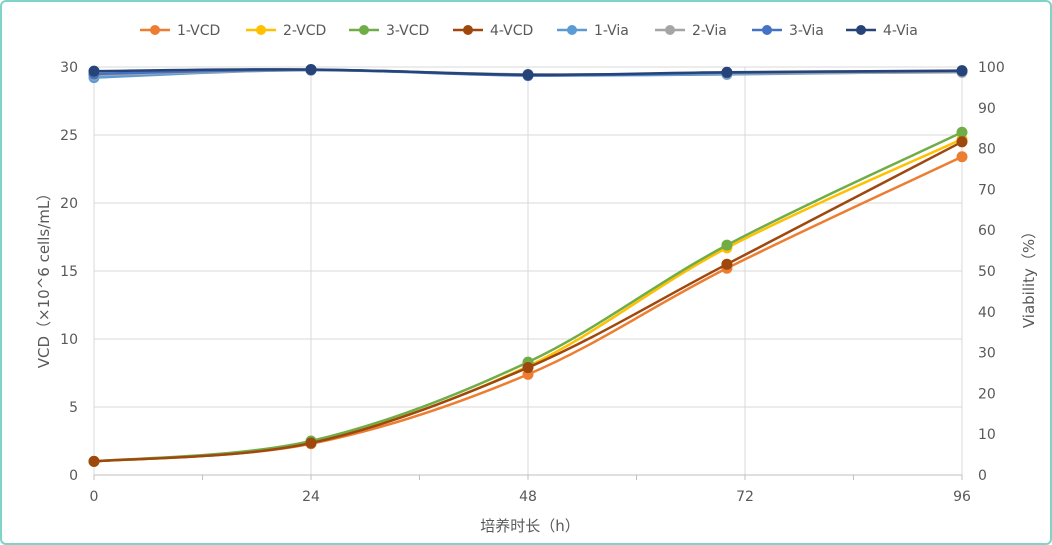 Image resolution: width=1052 pixels, height=545 pixels. What do you see at coordinates (987, 354) in the screenshot?
I see `y-right-tick-label: 30` at bounding box center [987, 354].